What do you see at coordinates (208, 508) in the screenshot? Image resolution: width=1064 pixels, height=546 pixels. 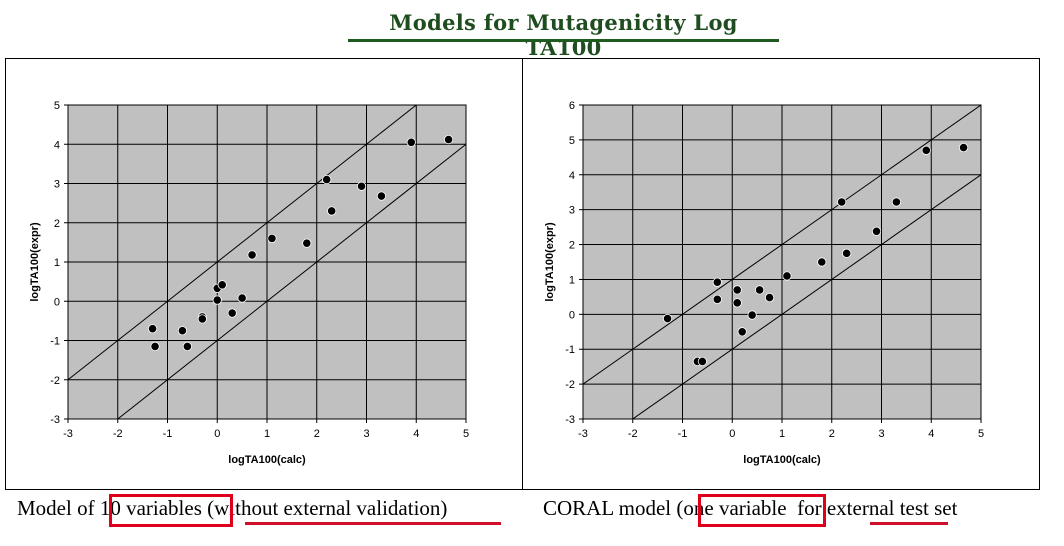 I see `caption-left-mid: (` at bounding box center [208, 508].